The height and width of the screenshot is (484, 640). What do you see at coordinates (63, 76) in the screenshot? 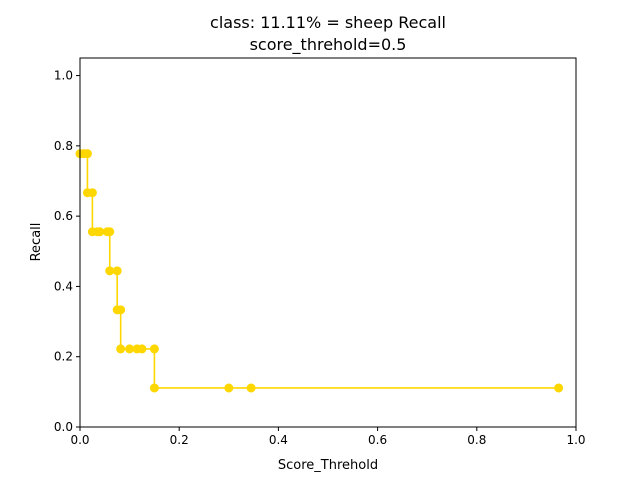
I see `y-tick-label: 1.0` at bounding box center [63, 76].